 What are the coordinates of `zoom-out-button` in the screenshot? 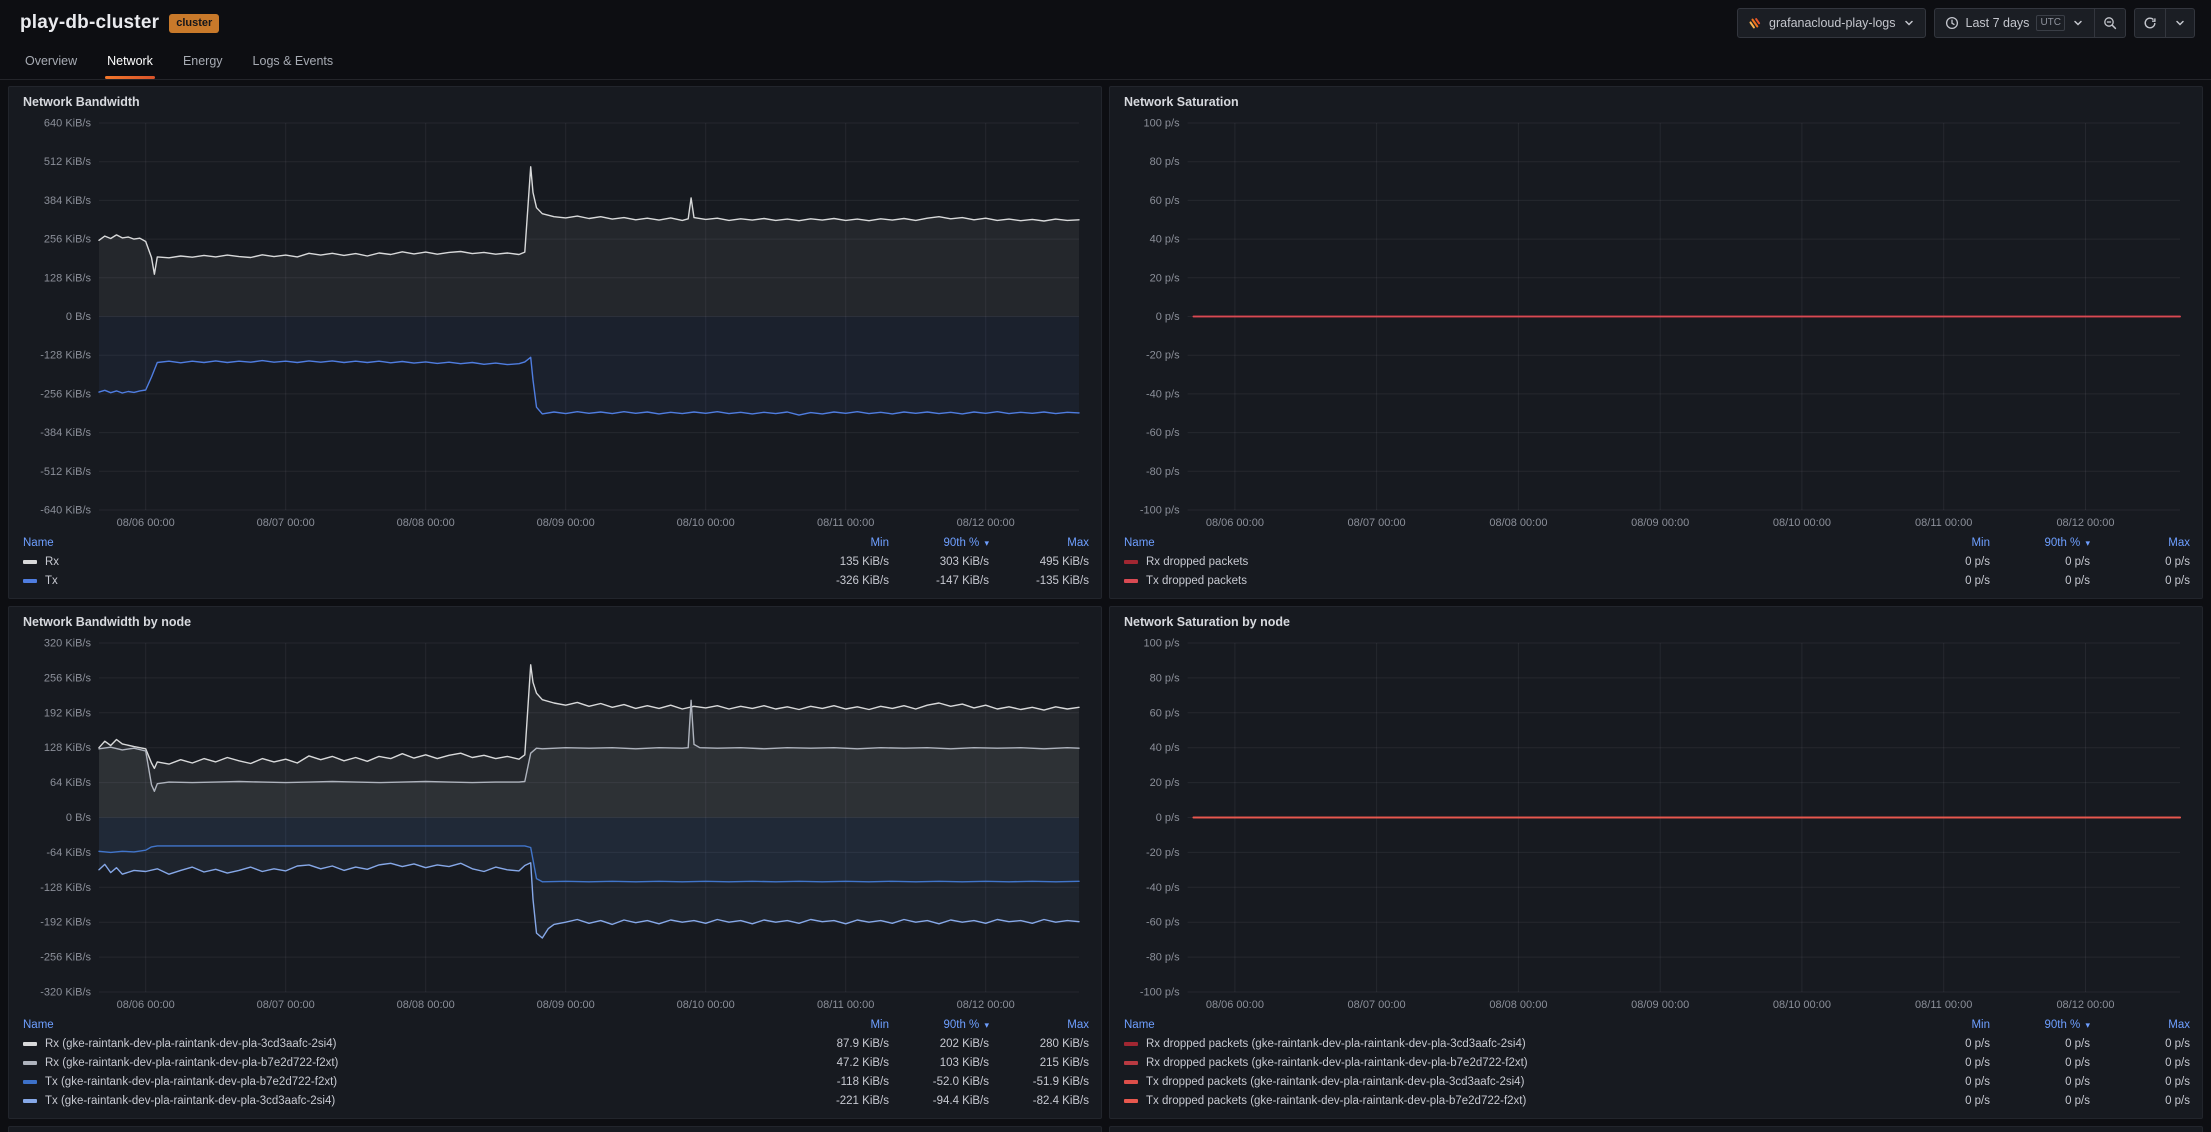 It's located at (2110, 23).